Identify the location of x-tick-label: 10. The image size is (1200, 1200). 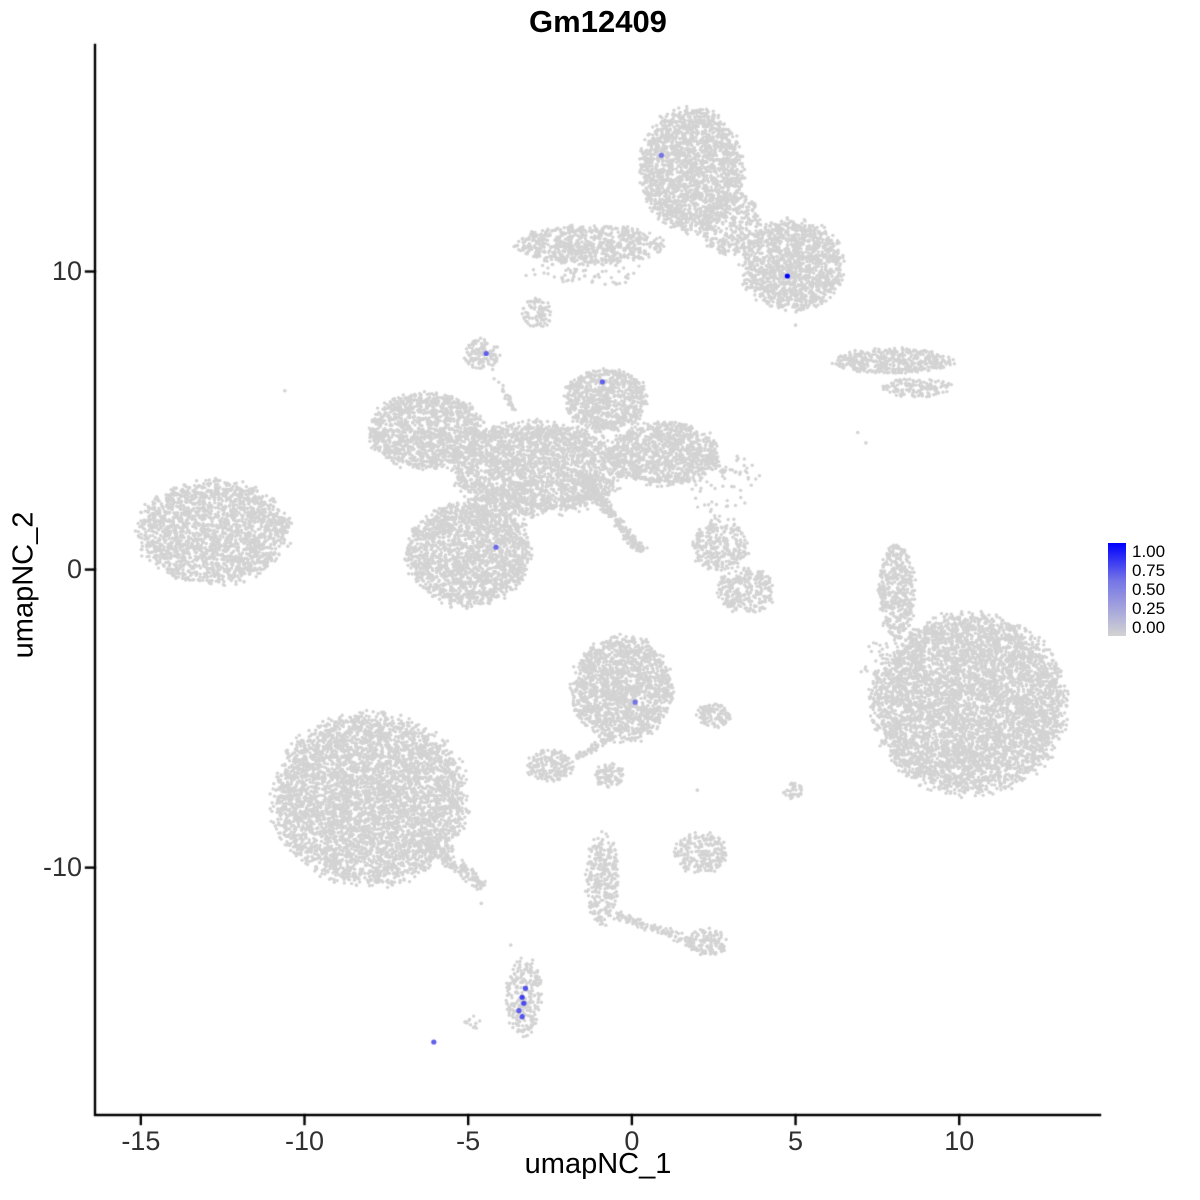
(959, 1141).